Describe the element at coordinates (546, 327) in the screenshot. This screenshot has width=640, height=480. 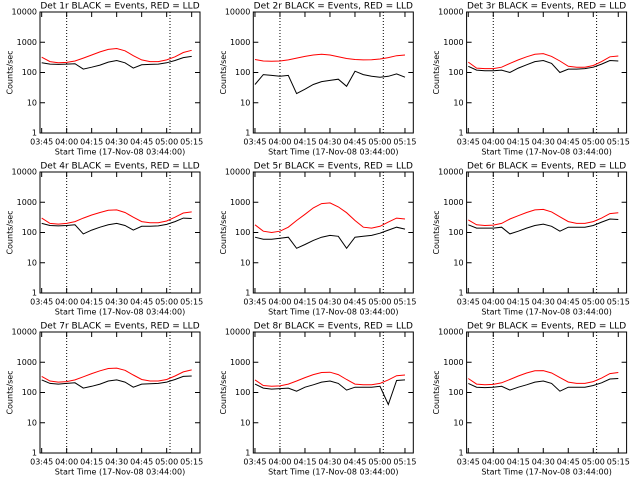
I see `panel-title: Det 9r BLACK = Events, RED = LLD` at that location.